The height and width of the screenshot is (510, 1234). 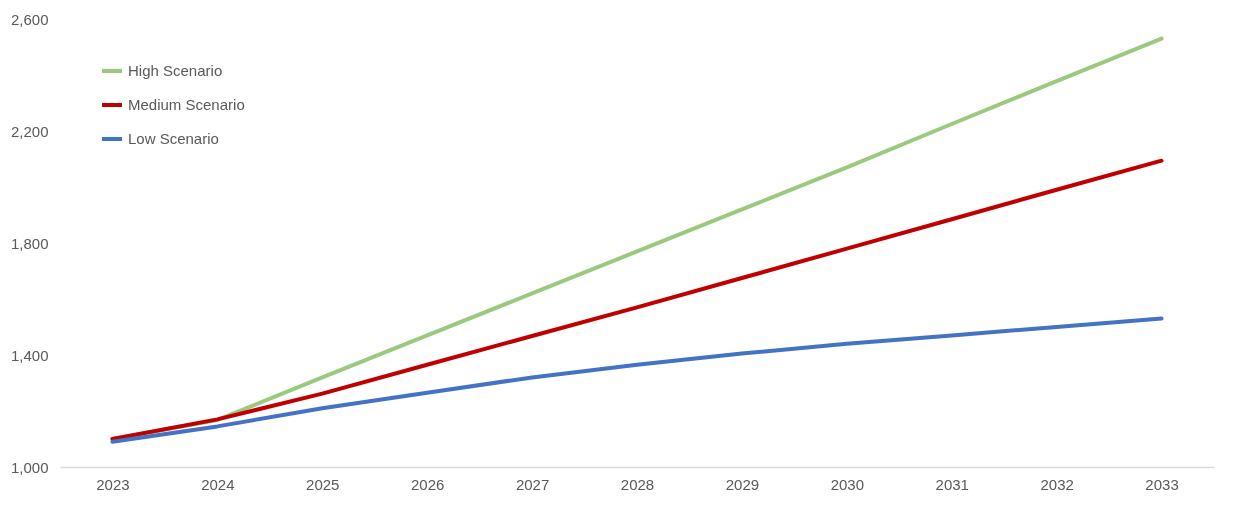 I want to click on x-tick-label: 2025, so click(x=323, y=484).